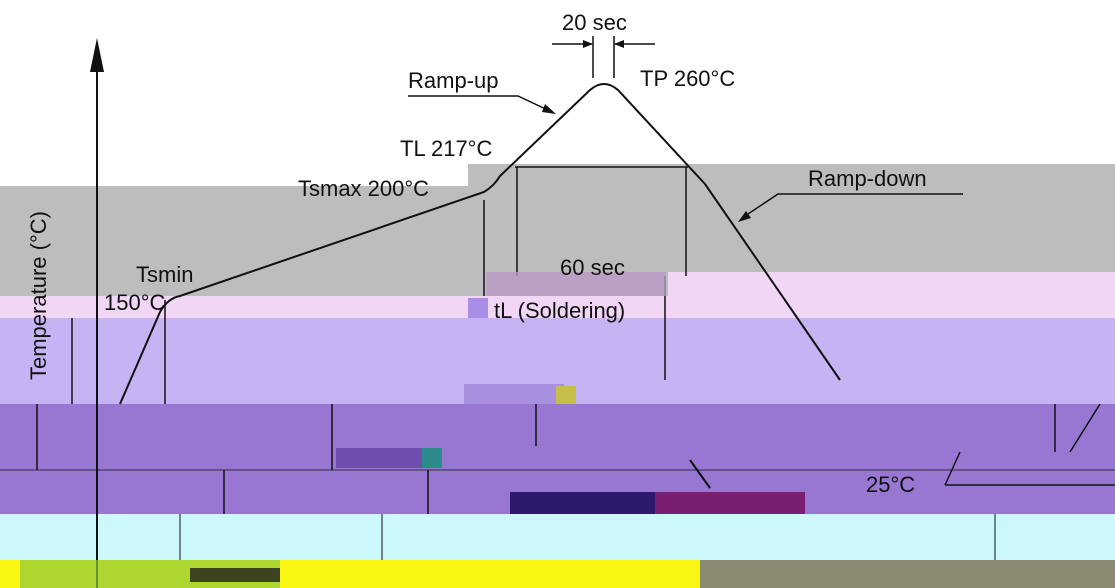 This screenshot has height=588, width=1115. Describe the element at coordinates (38, 295) in the screenshot. I see `y-axis-label: Temperature (°C)` at that location.